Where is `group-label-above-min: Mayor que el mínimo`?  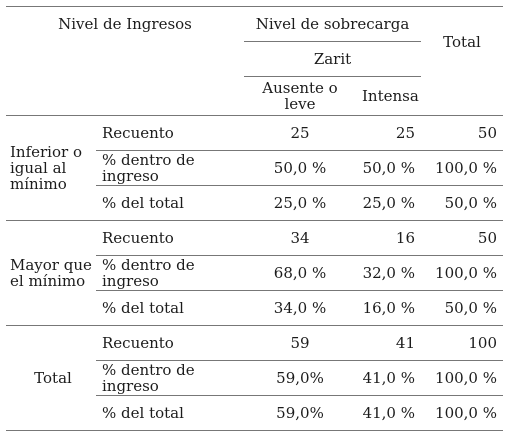
group-label-above-min: Mayor que el mínimo is located at coordinates (51, 273).